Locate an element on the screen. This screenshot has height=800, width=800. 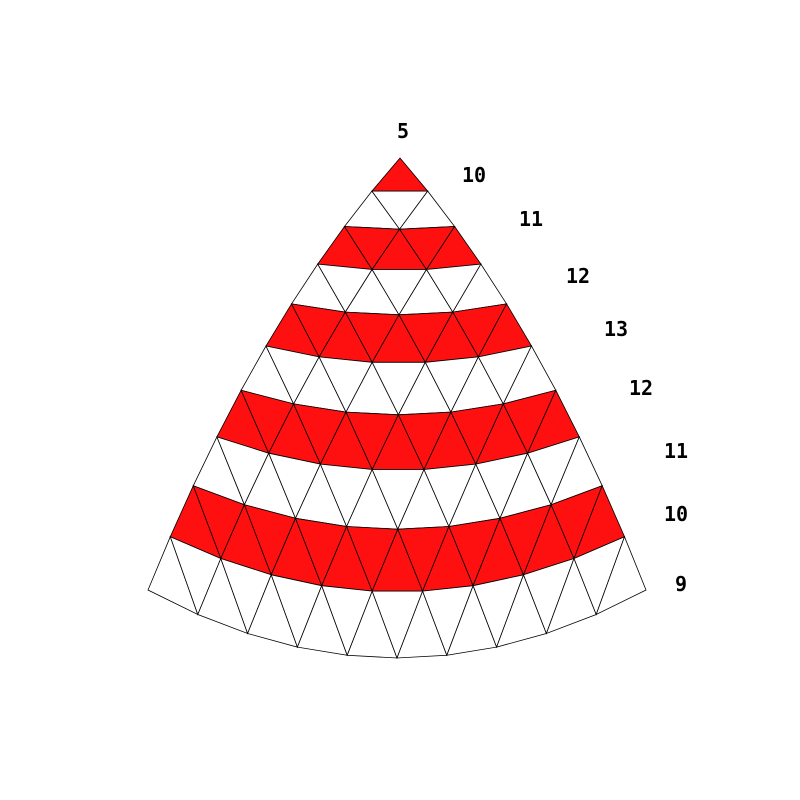
label-row-8: 9 is located at coordinates (681, 584).